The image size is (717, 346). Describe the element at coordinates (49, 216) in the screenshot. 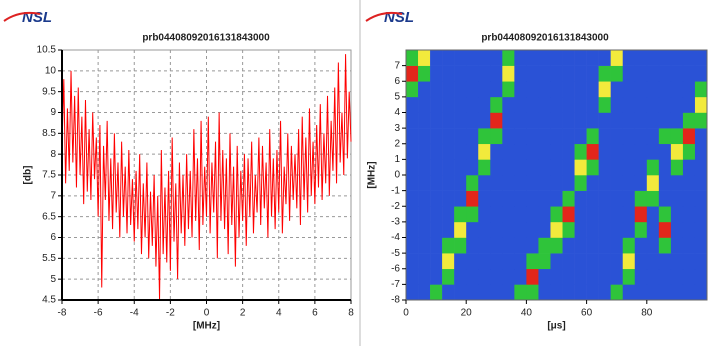

I see `y-tick-label: 6.5` at that location.